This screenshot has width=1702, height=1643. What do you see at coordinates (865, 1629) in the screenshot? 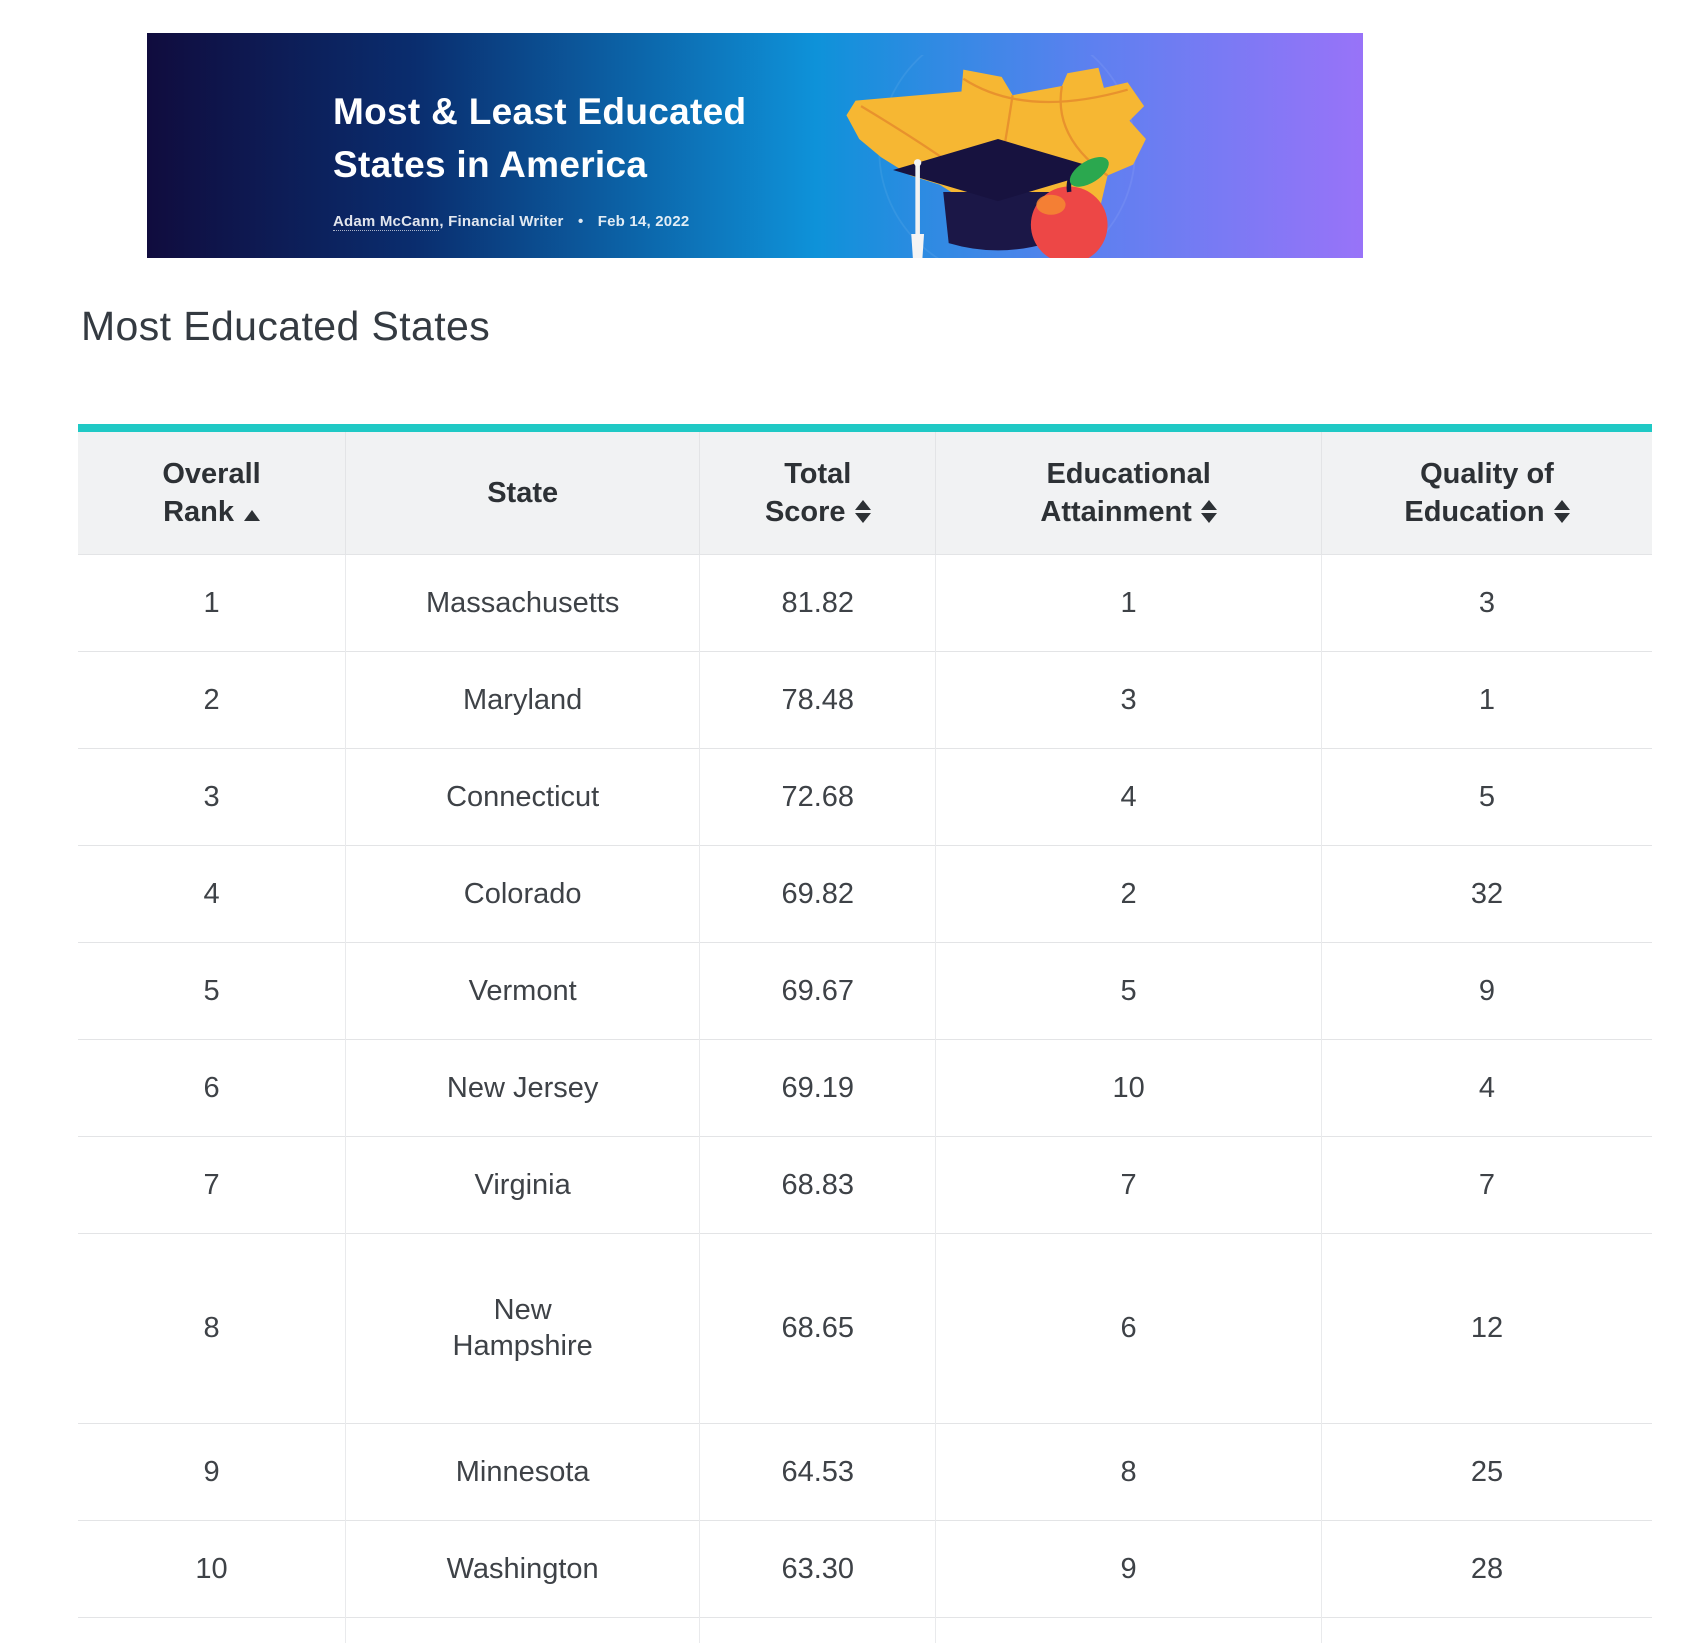
I see `table-row-partial` at bounding box center [865, 1629].